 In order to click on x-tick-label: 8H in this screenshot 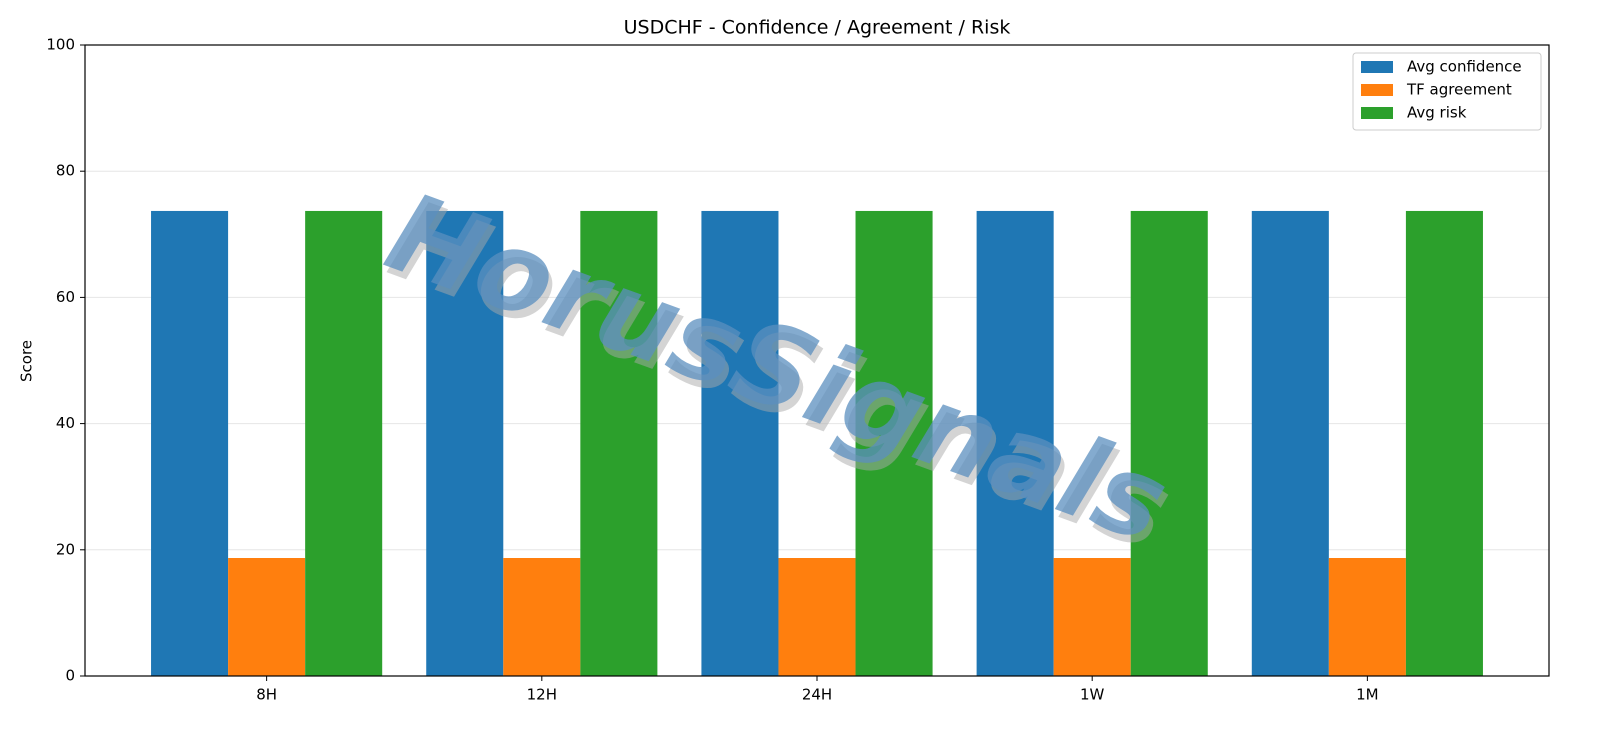, I will do `click(266, 695)`.